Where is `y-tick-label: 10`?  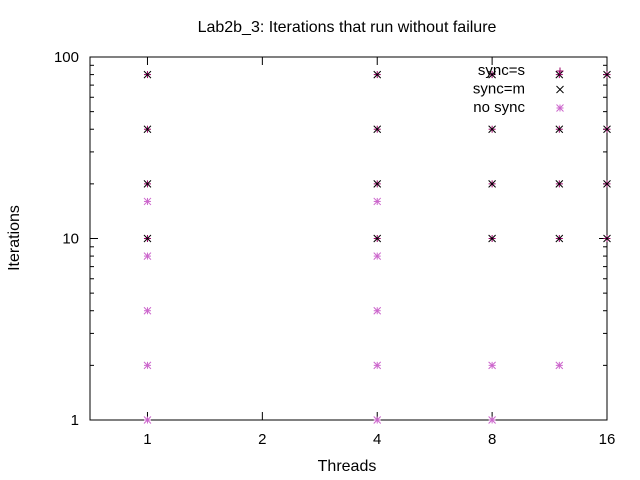 y-tick-label: 10 is located at coordinates (70, 239).